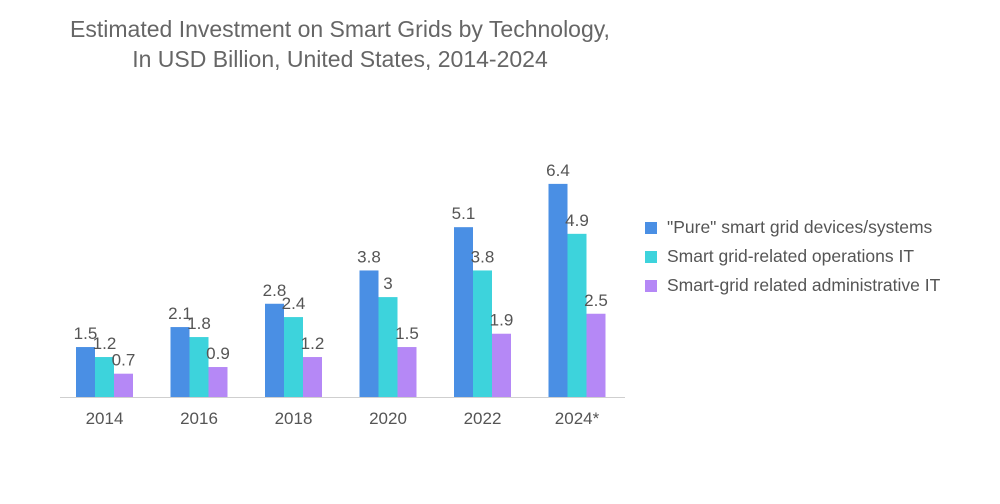 Image resolution: width=1000 pixels, height=504 pixels. Describe the element at coordinates (180, 313) in the screenshot. I see `data-label-2016-series-0: 2.1` at that location.